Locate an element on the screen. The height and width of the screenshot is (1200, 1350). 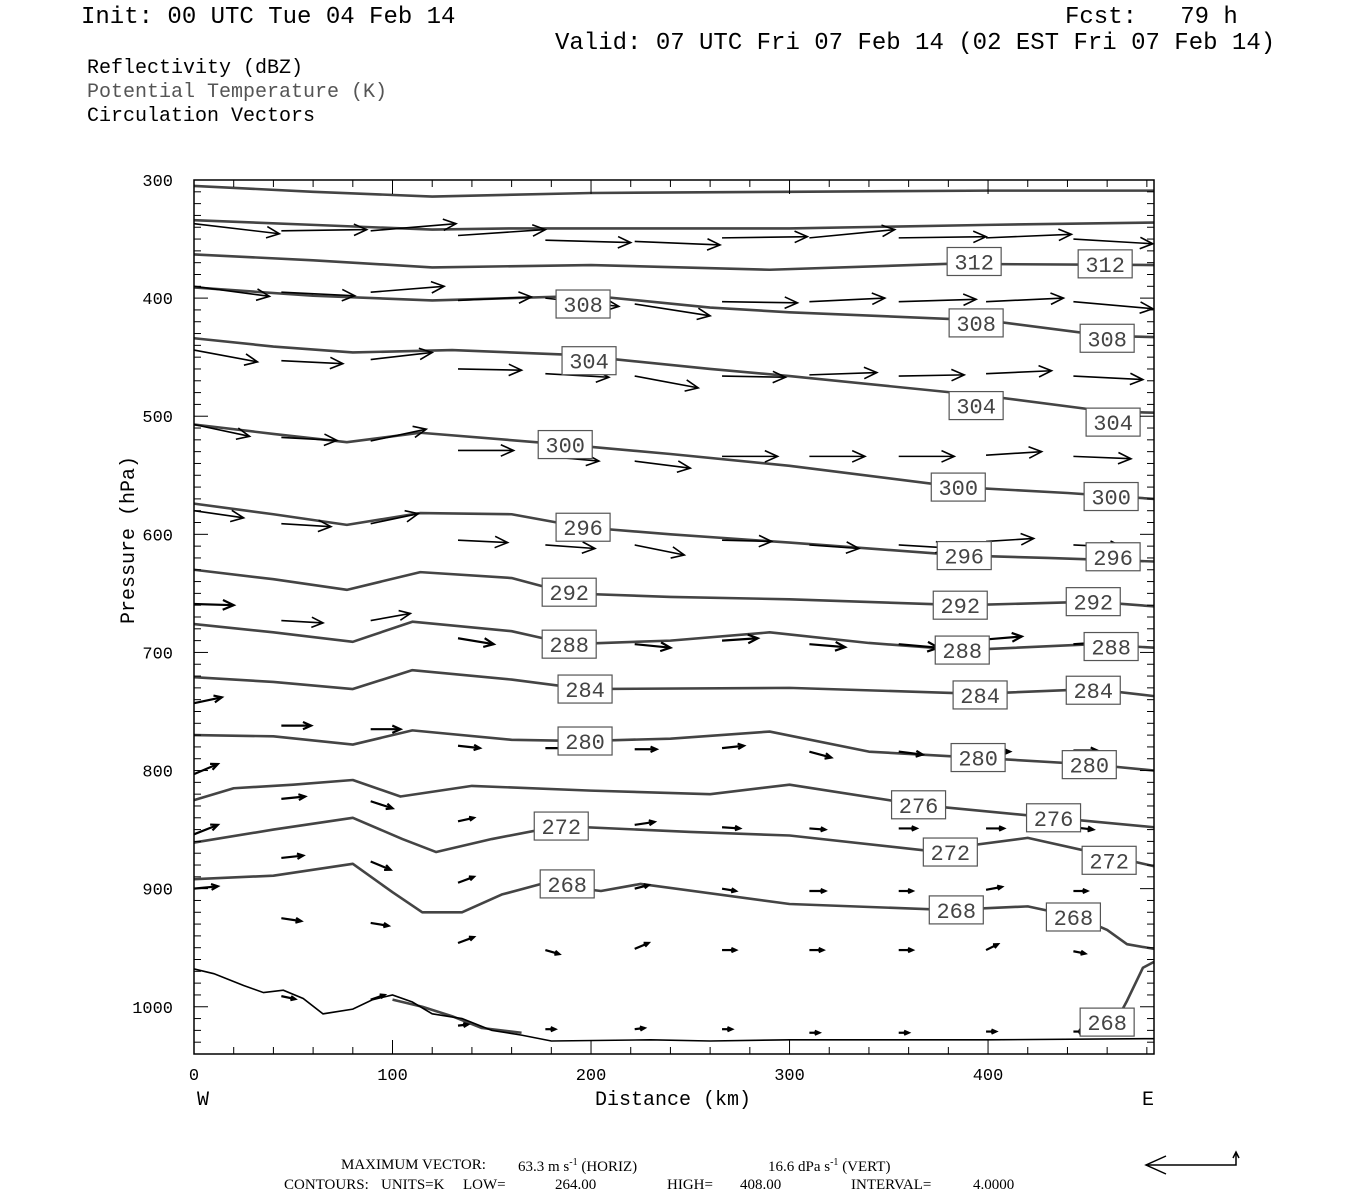
contour-interval-label: INTERVAL= is located at coordinates (891, 1185).